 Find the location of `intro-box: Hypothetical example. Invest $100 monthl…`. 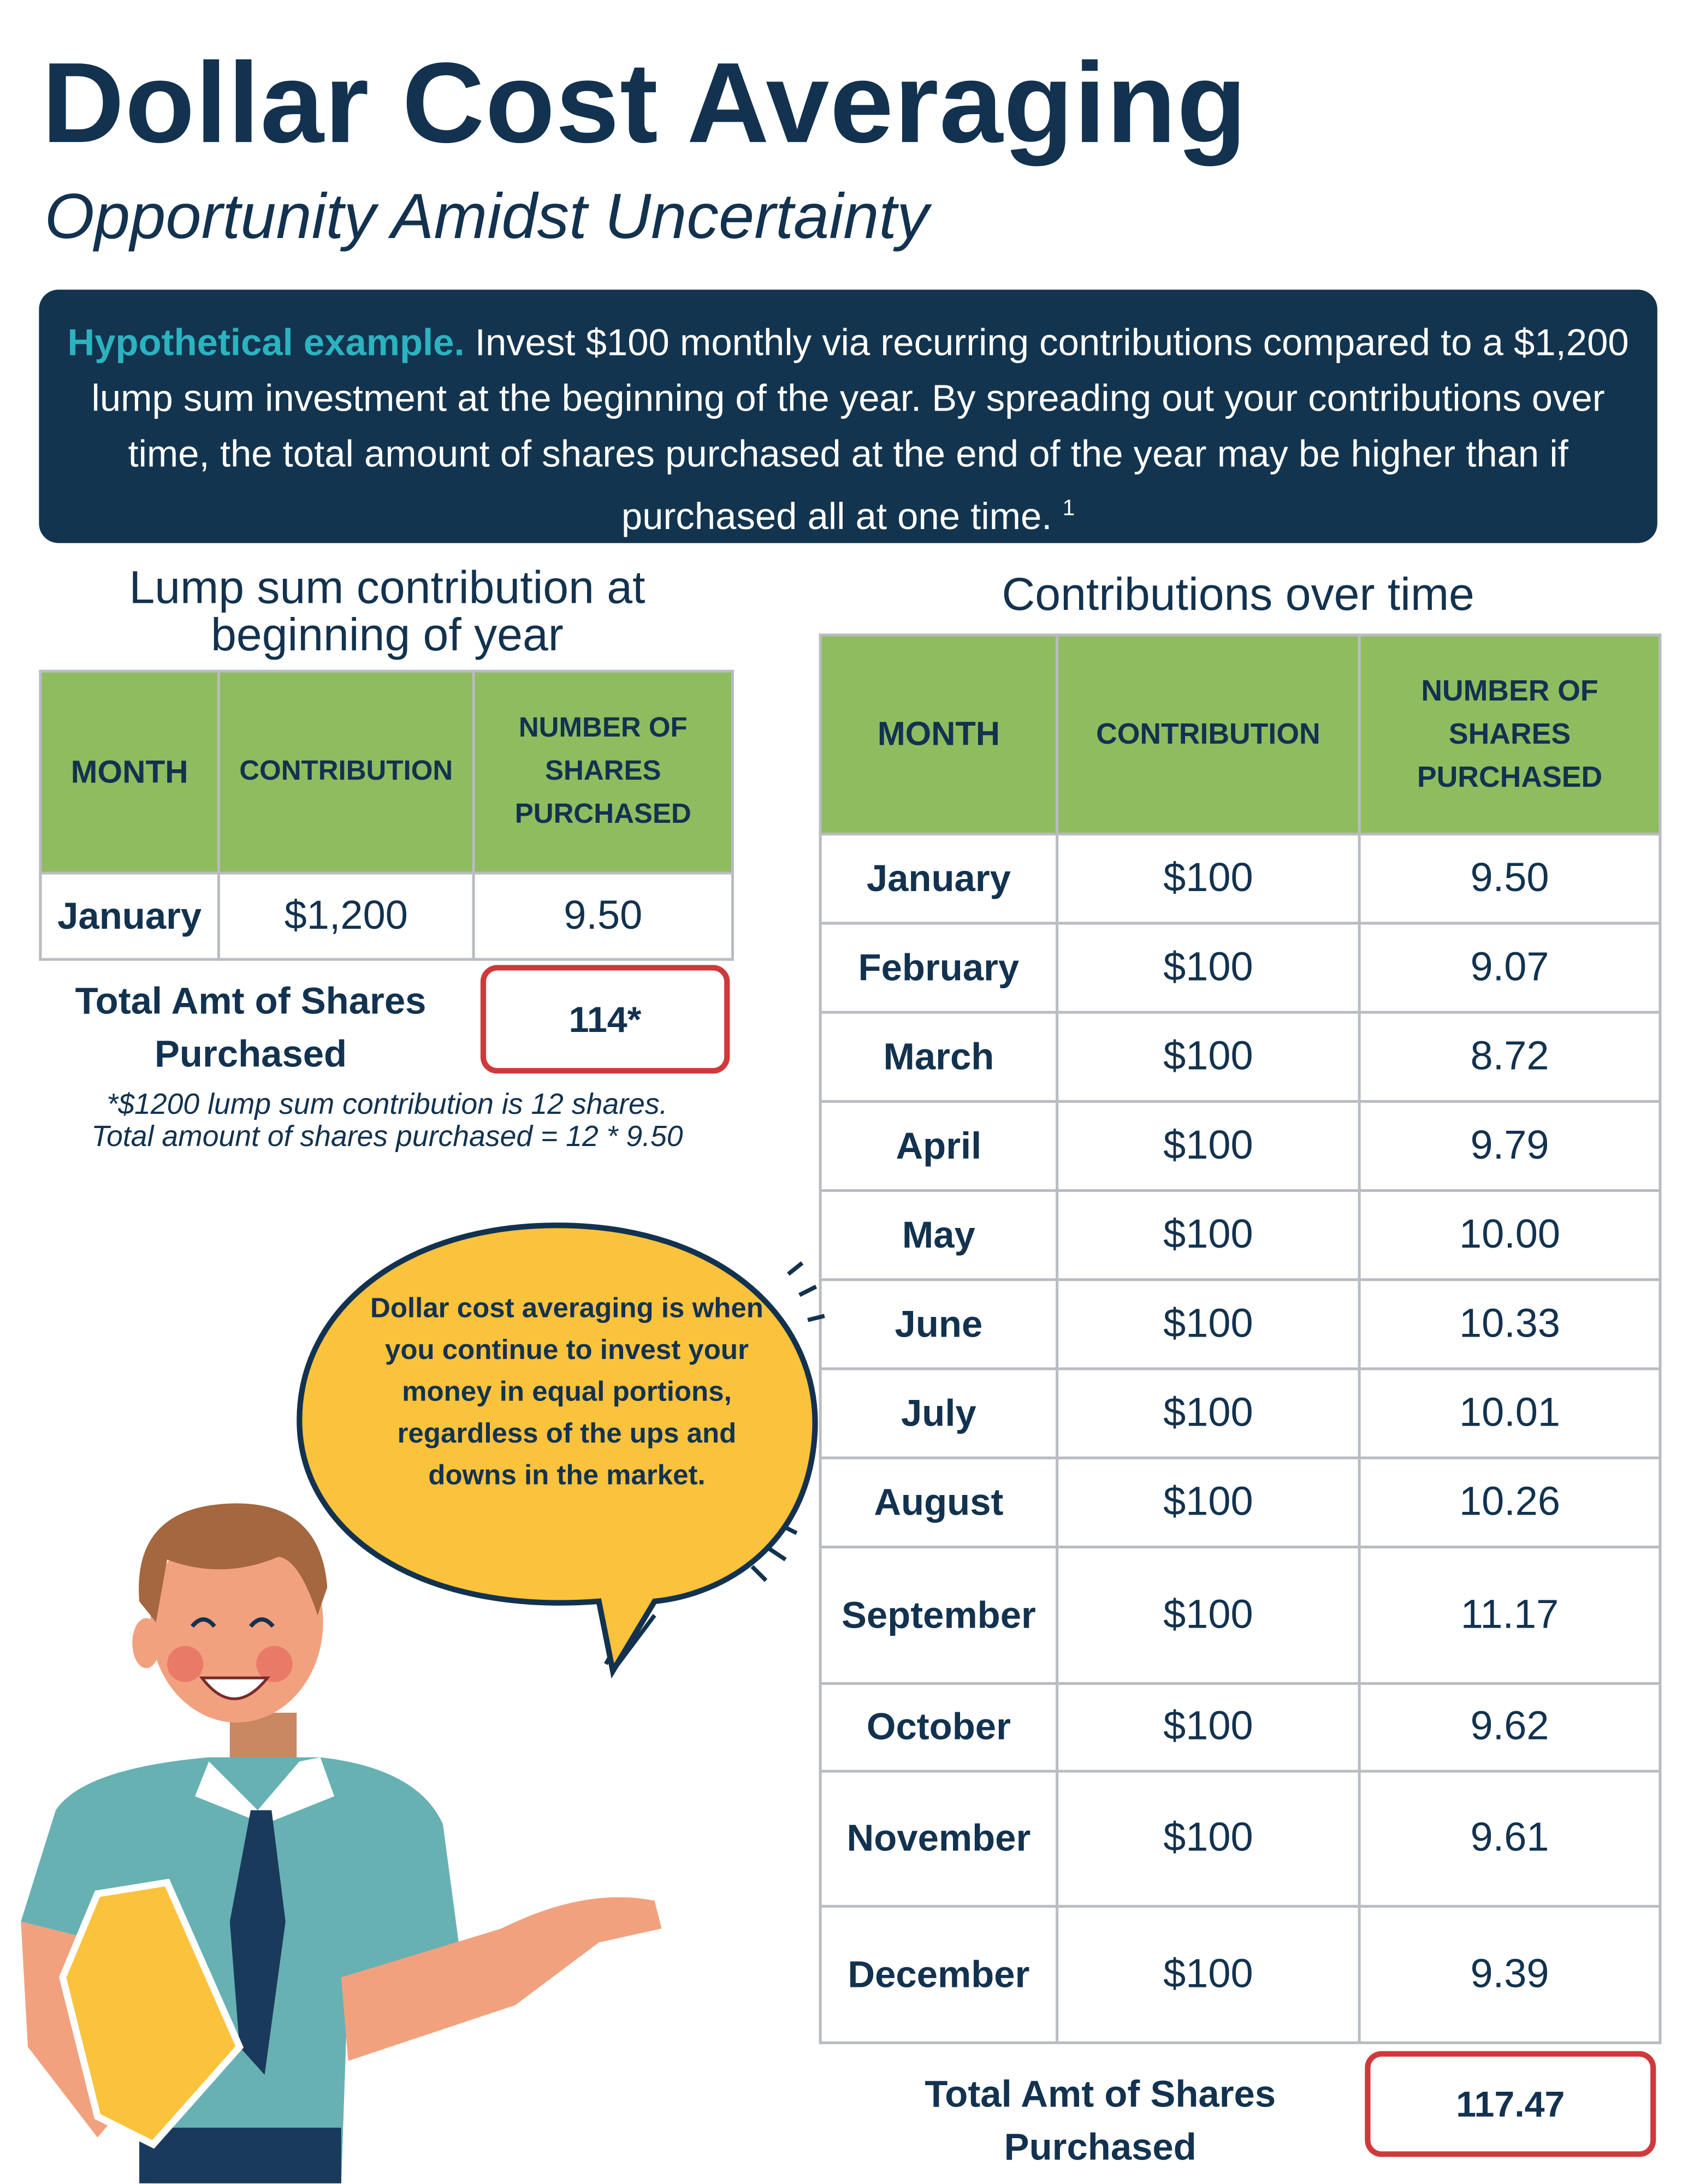

intro-box: Hypothetical example. Invest $100 monthl… is located at coordinates (848, 416).